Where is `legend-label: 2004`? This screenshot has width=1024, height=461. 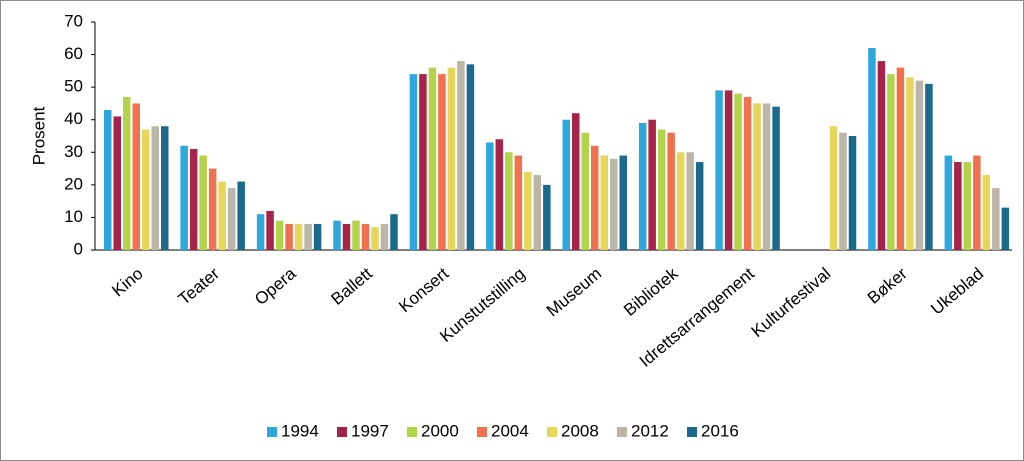
legend-label: 2004 is located at coordinates (510, 430).